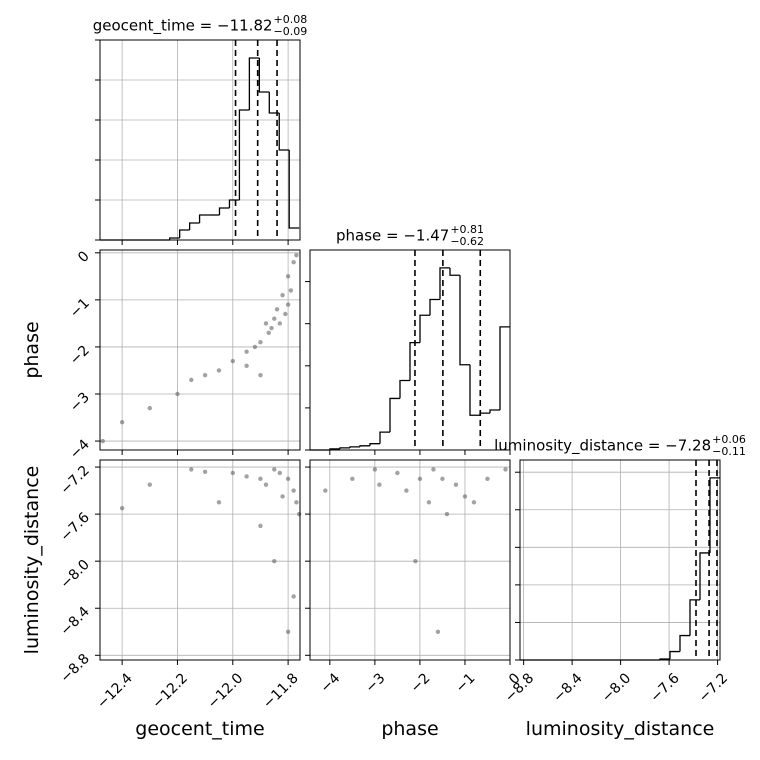 This screenshot has width=760, height=760. Describe the element at coordinates (466, 683) in the screenshot. I see `x-tick-label: −1` at that location.